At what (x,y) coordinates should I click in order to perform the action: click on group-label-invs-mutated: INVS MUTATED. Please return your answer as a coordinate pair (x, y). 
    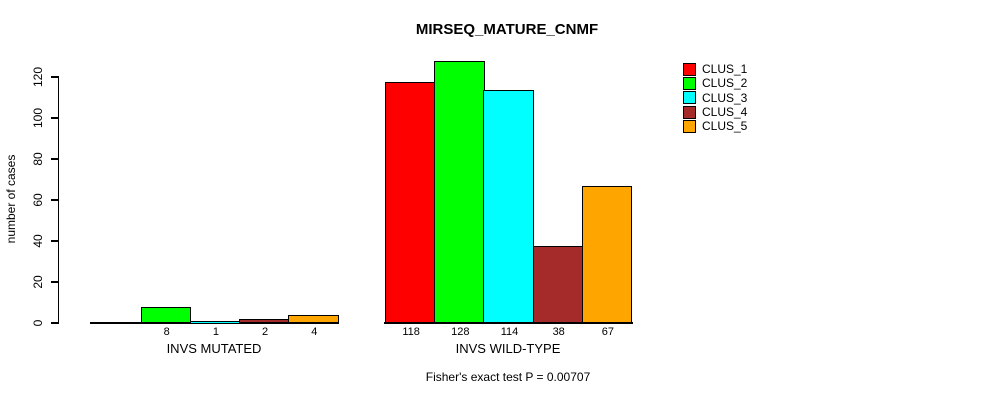
    Looking at the image, I should click on (214, 348).